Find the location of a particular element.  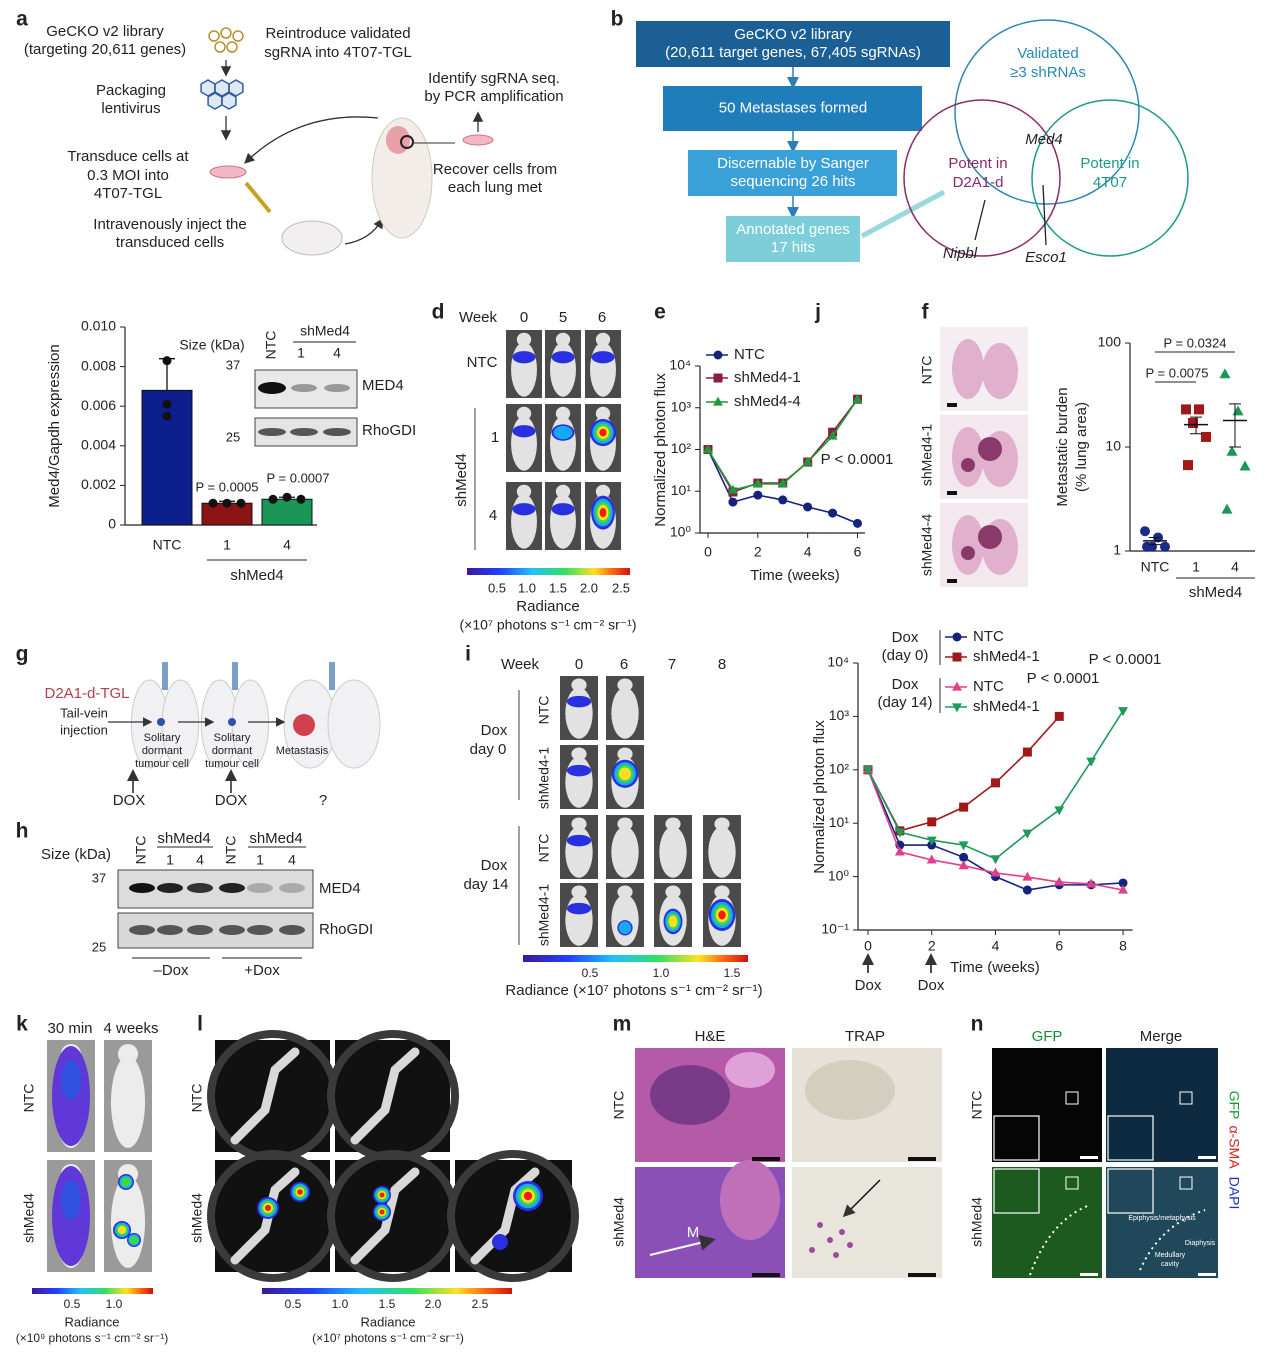

label: 1 is located at coordinates (260, 860).